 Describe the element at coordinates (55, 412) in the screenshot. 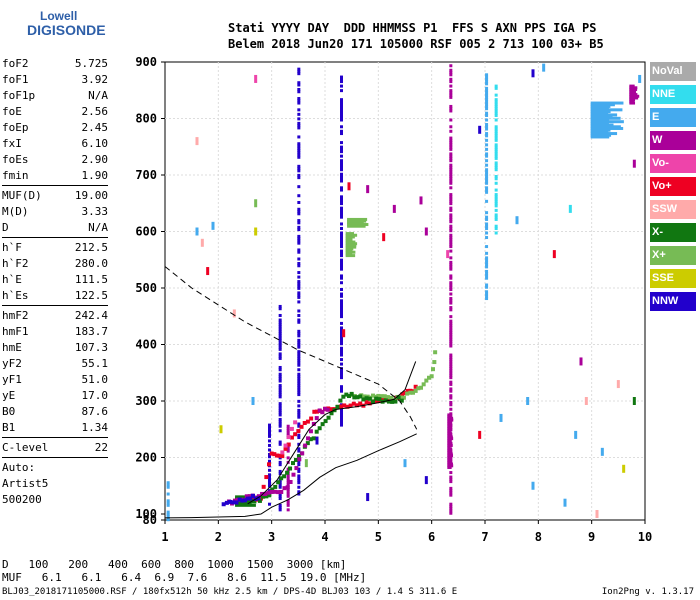

I see `param-row: B0 87.6` at that location.